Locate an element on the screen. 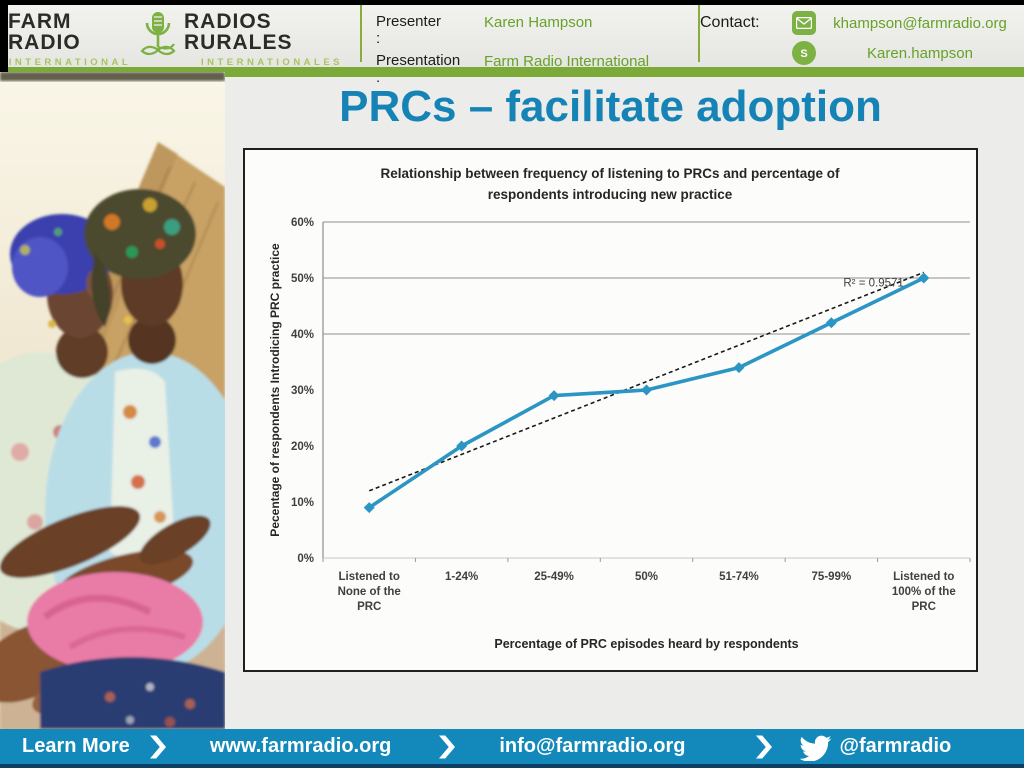  svg-text:respondents introducing new pr: respondents introducing new practice is located at coordinates (610, 194).